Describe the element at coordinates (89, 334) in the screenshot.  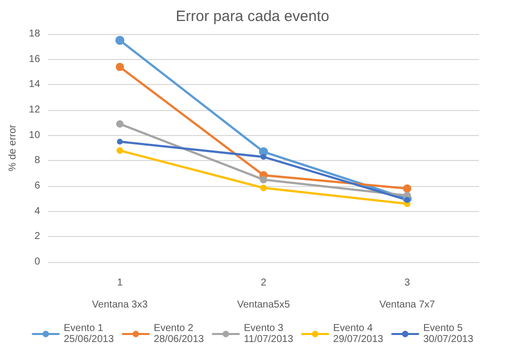
I see `legend-label: Evento 1 25/06/2013` at that location.